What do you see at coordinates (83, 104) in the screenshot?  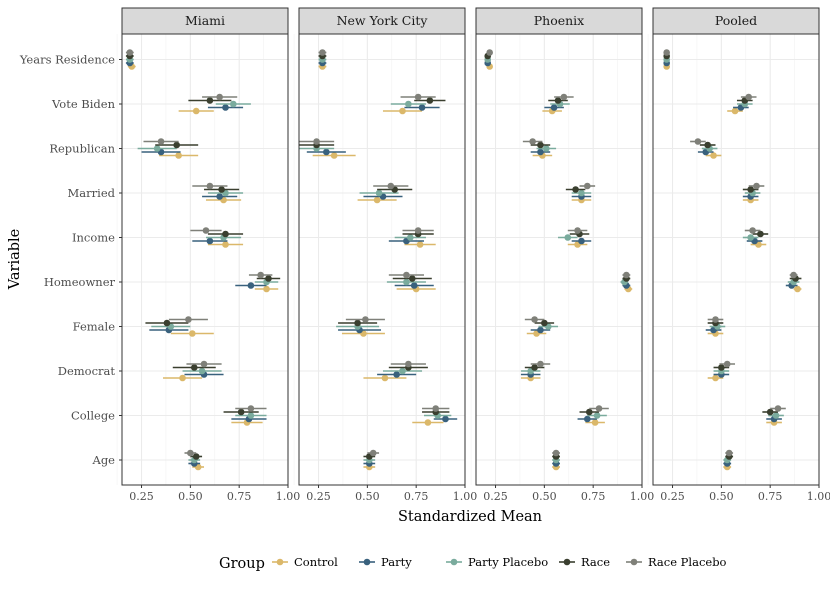 I see `y-tick-label: Vote Biden` at bounding box center [83, 104].